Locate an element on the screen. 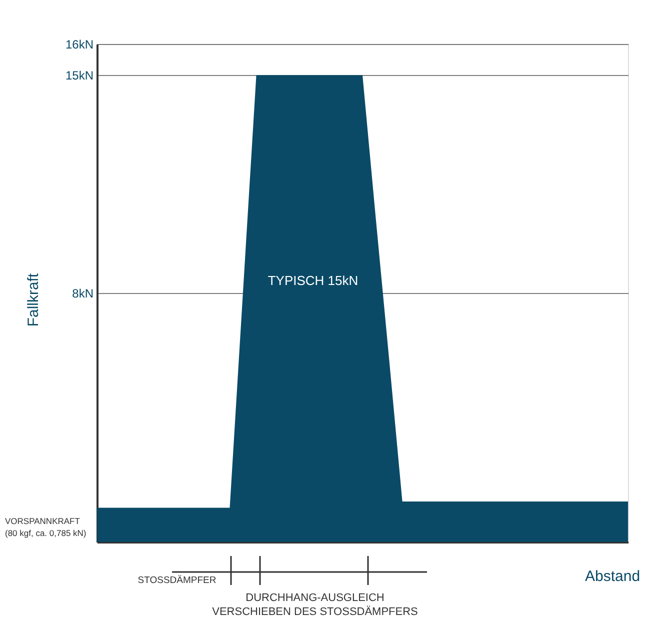 This screenshot has width=652, height=619. x-axis-title: Abstand is located at coordinates (612, 576).